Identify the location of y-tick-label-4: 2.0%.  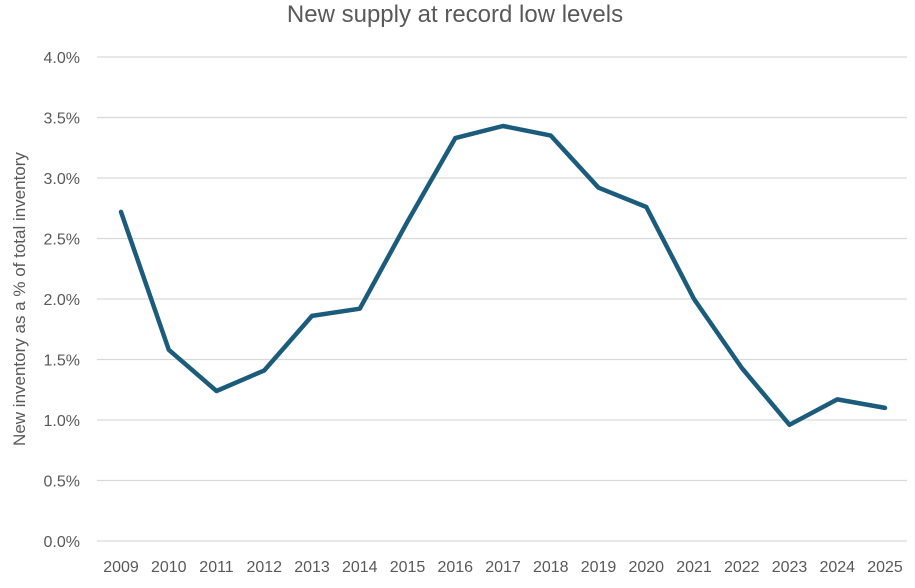
(62, 300).